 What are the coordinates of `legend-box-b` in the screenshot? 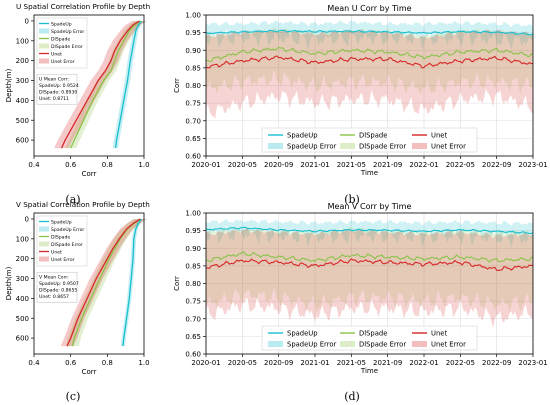 It's located at (369, 140).